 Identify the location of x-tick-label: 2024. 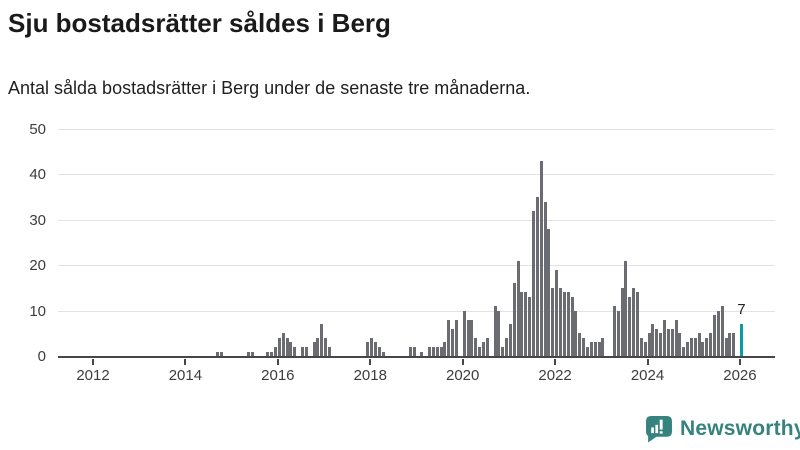
(647, 375).